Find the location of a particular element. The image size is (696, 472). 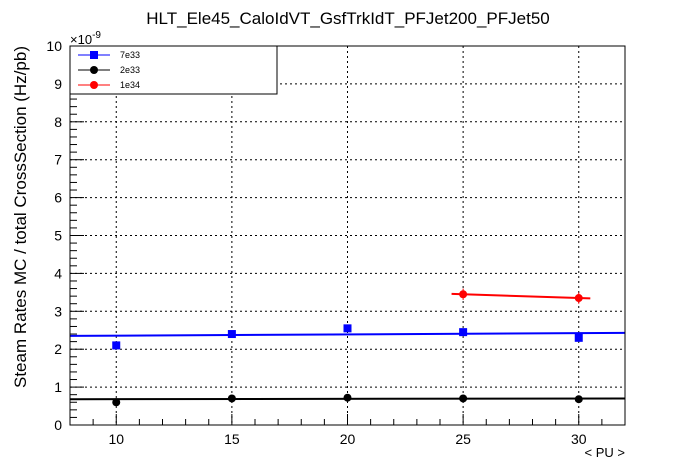

y-tick-label: 1 is located at coordinates (58, 387).